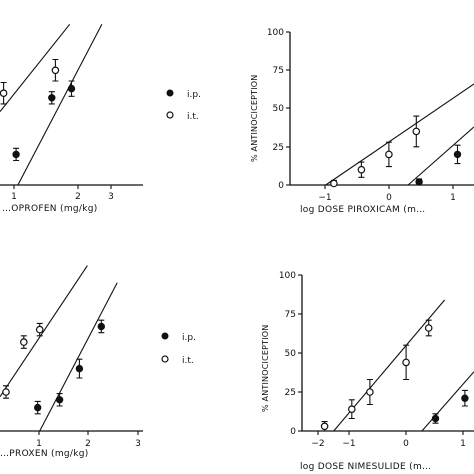 The width and height of the screenshot is (474, 474). I want to click on panel-naproxen: …PROXEN (mg/kg) 1 2 3, so click(71, 362).